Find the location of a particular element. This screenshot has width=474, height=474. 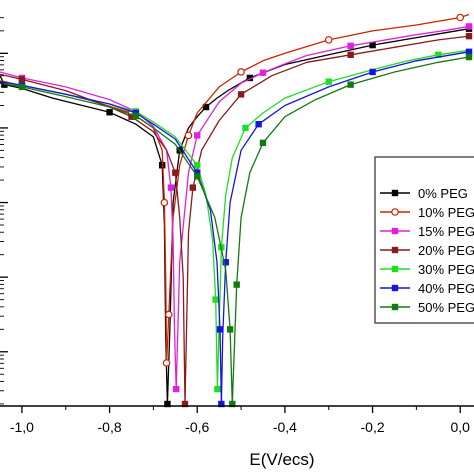

x-ticks: -1,0 -0,8 -0,6 -0,4 -0,2 0,0 is located at coordinates (240, 420).